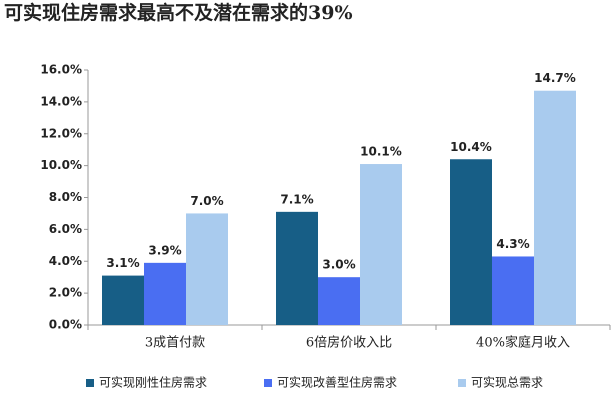  What do you see at coordinates (175, 343) in the screenshot?
I see `x-tick-label: 3成首付款` at bounding box center [175, 343].